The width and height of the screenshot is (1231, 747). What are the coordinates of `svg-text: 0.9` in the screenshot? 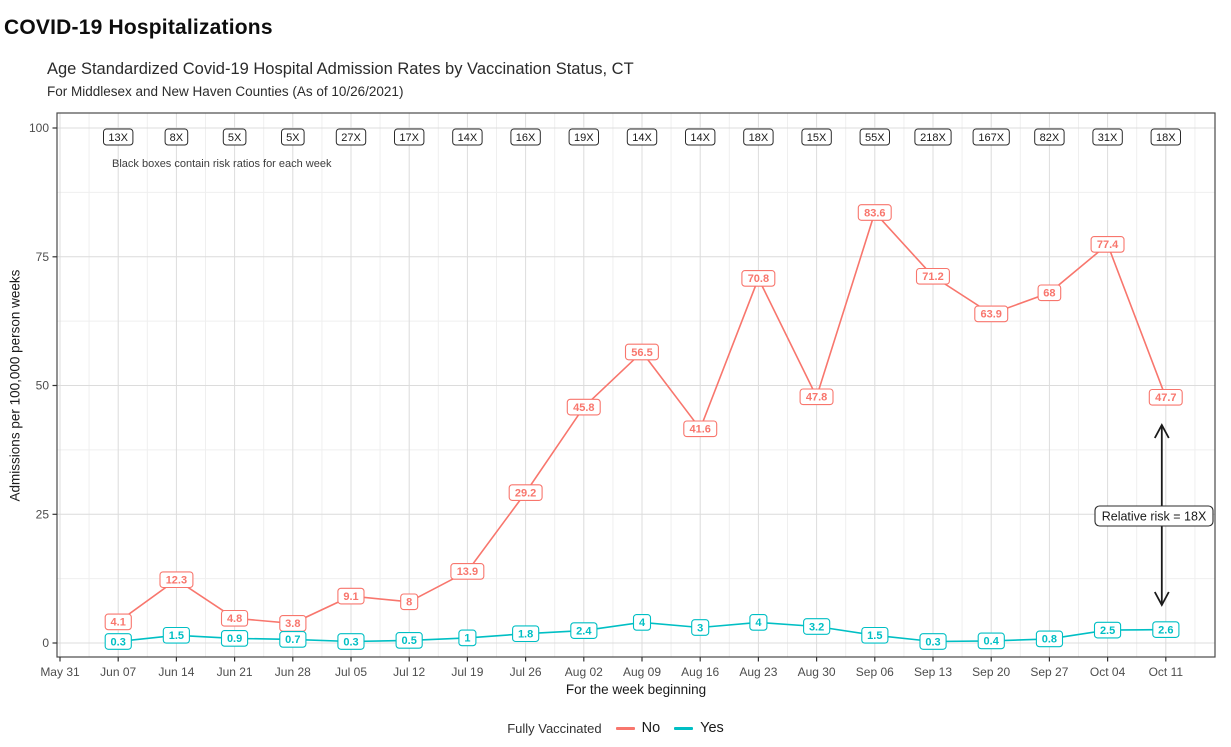 It's located at (234, 639).